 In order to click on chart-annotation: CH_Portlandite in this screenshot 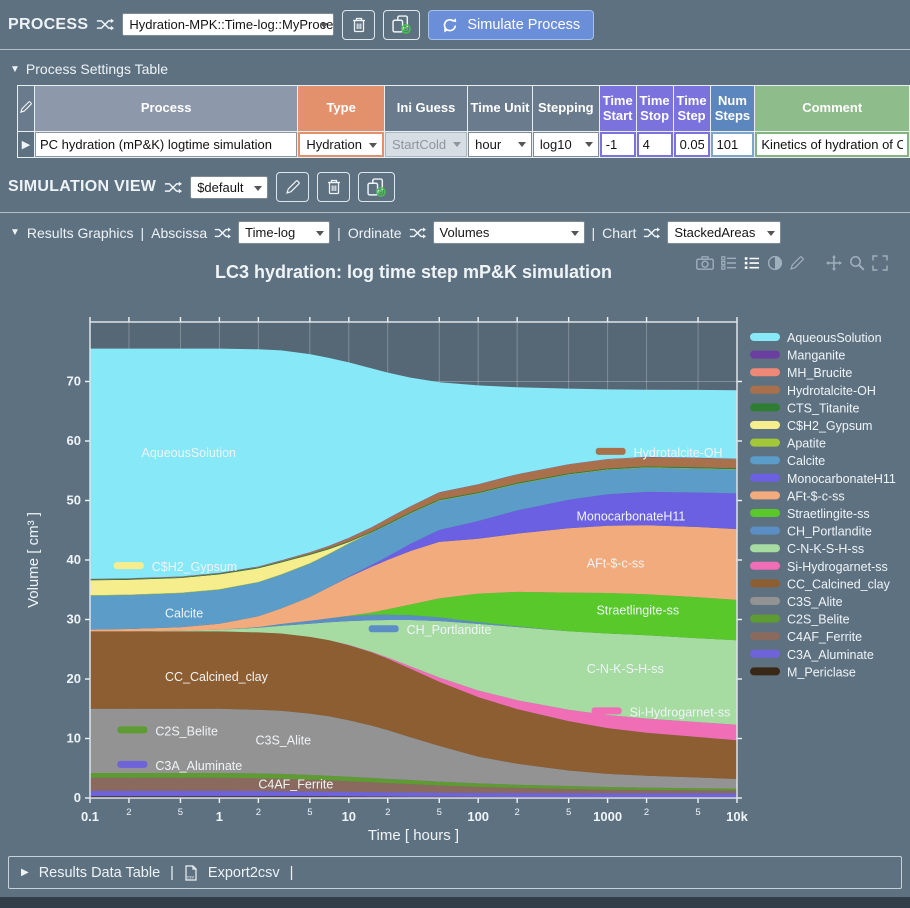, I will do `click(449, 630)`.